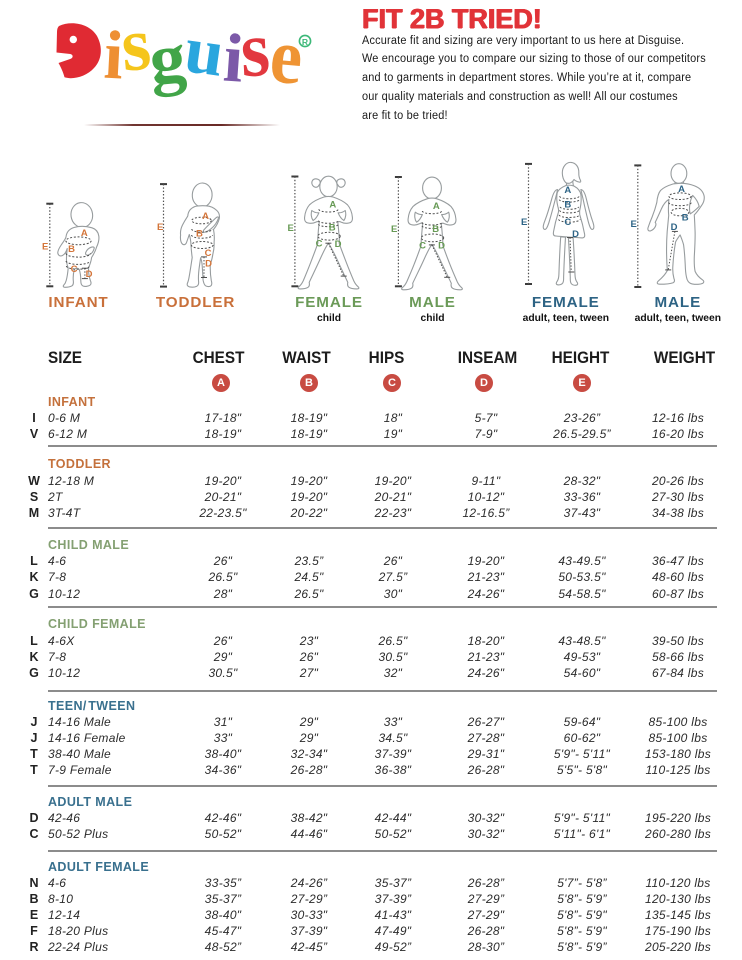 This screenshot has height=960, width=742. Describe the element at coordinates (305, 42) in the screenshot. I see `svg-text: R` at that location.